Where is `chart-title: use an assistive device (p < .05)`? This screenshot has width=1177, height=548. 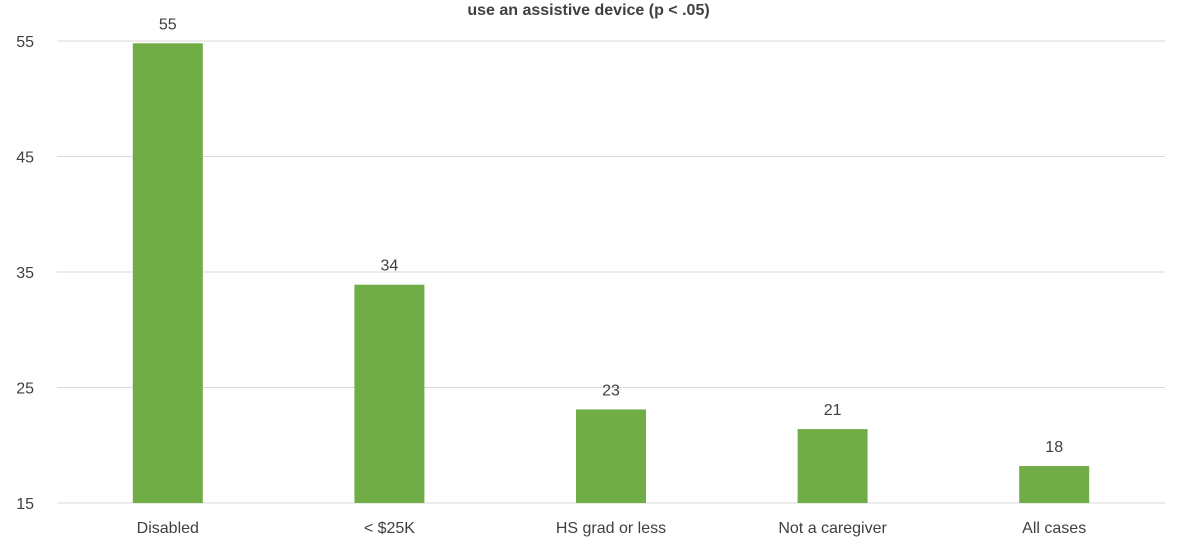 chart-title: use an assistive device (p < .05) is located at coordinates (588, 11).